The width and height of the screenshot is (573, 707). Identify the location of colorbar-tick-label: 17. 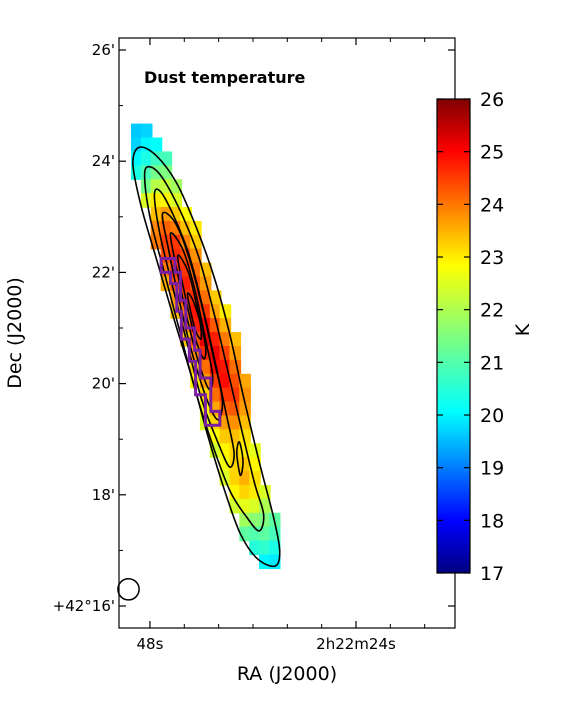
(492, 574).